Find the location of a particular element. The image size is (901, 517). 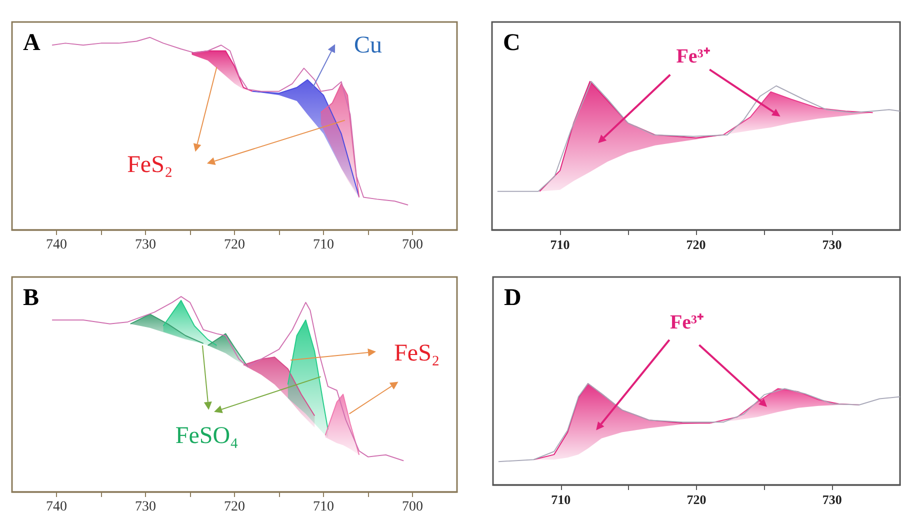

chart-title: D is located at coordinates (513, 298).